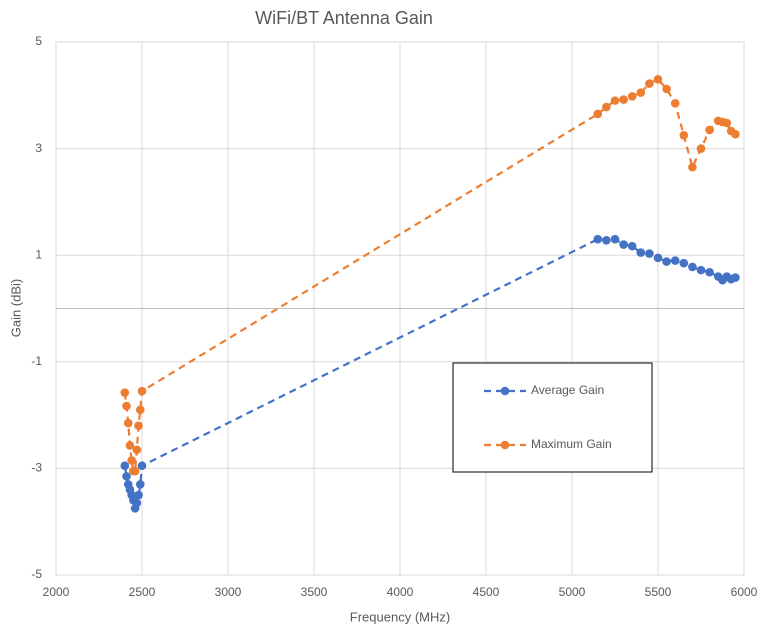 This screenshot has height=626, width=762. Describe the element at coordinates (38, 41) in the screenshot. I see `y-tick-label: 5` at that location.